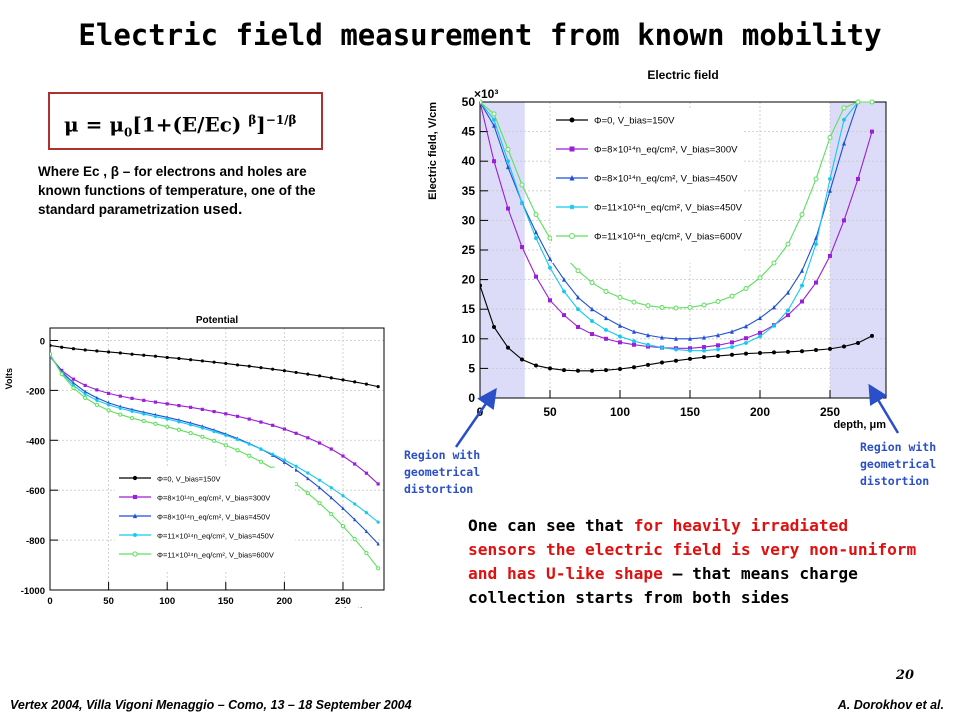 Image resolution: width=960 pixels, height=720 pixels. Describe the element at coordinates (668, 208) in the screenshot. I see `legend-label: Φ=11×10¹⁴n_eq/cm², V_bias=450V` at that location.